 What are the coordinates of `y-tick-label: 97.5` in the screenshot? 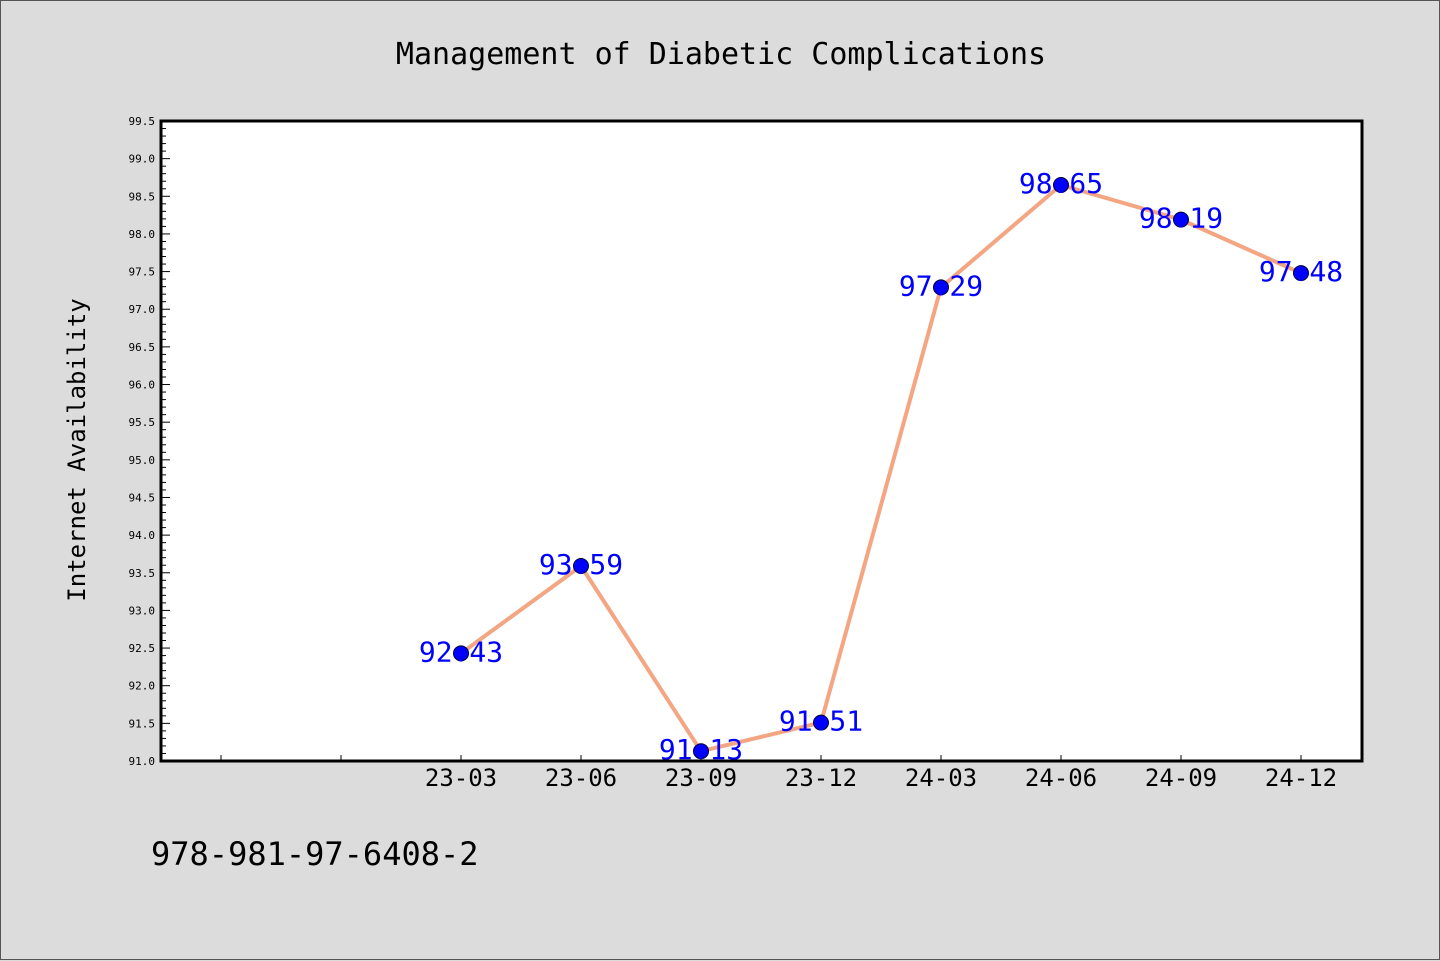 It's located at (142, 272).